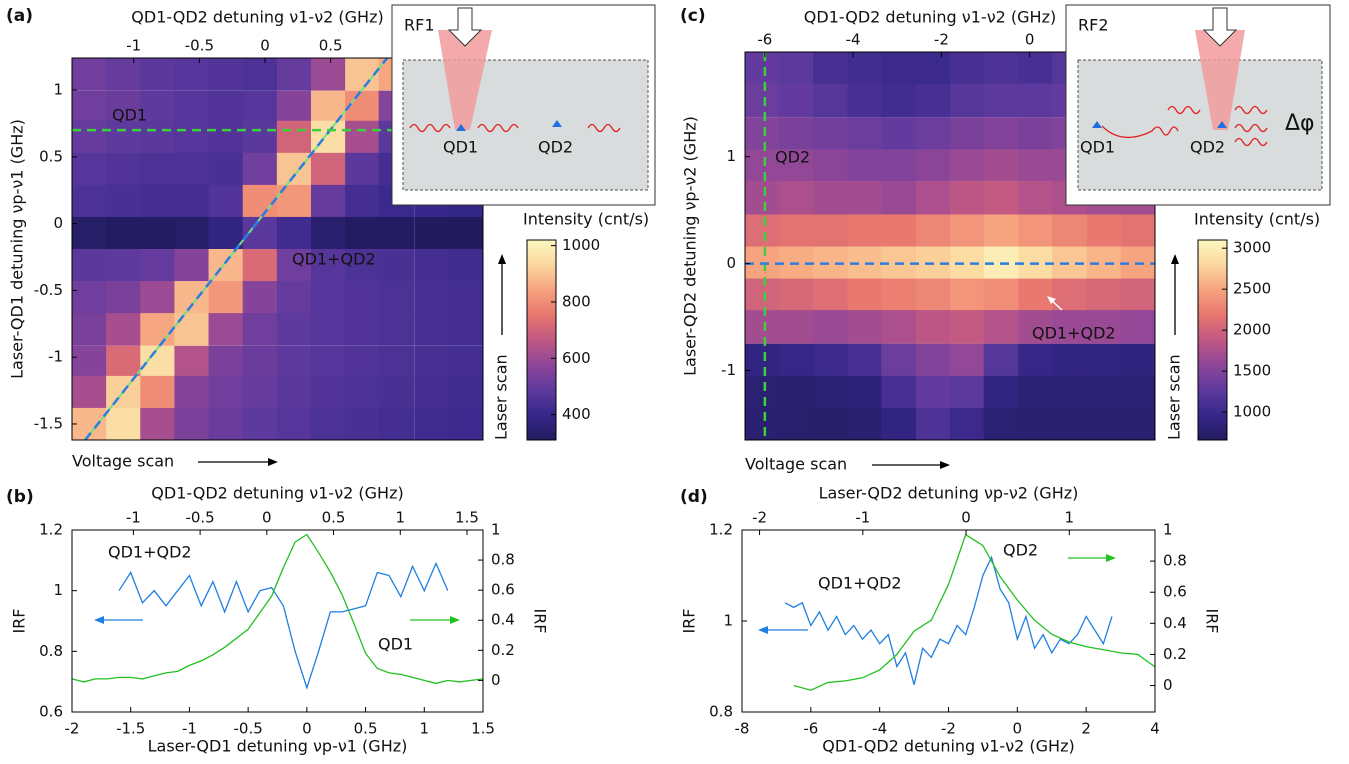 The image size is (1349, 764). Describe the element at coordinates (58, 223) in the screenshot. I see `y-tick-label: 0` at that location.